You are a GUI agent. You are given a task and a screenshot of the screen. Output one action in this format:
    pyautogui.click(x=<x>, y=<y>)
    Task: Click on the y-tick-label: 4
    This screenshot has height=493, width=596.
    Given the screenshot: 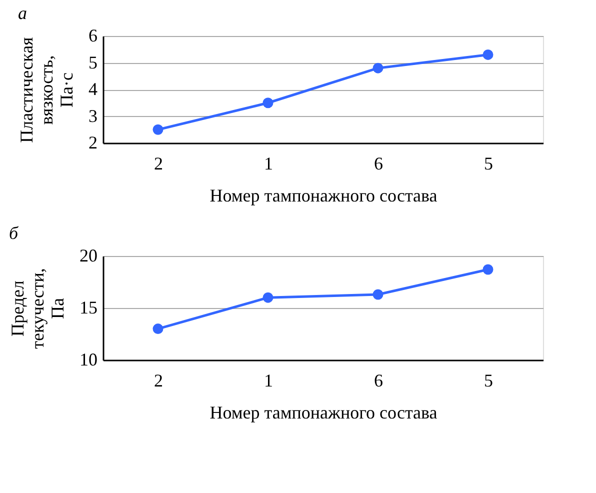 What is the action you would take?
    pyautogui.click(x=93, y=89)
    